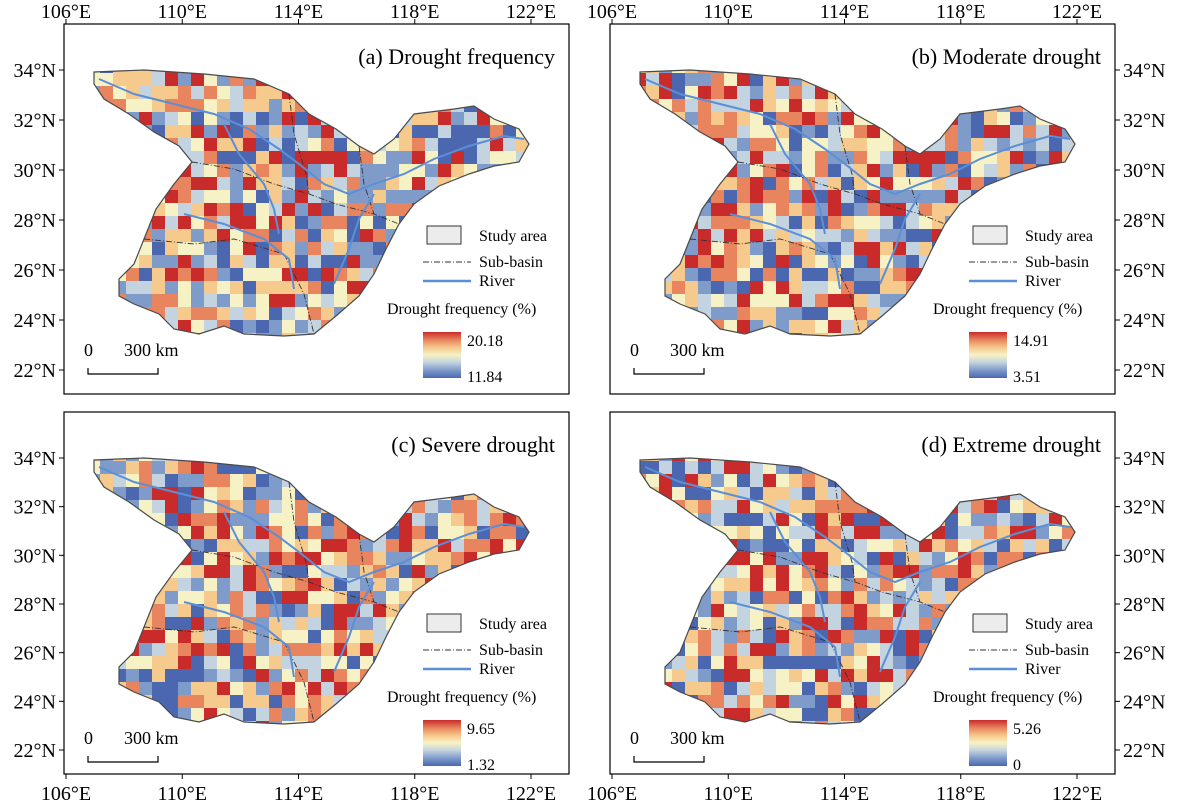 Image resolution: width=1178 pixels, height=806 pixels. I want to click on legend-study-area-label: Study area, so click(513, 236).